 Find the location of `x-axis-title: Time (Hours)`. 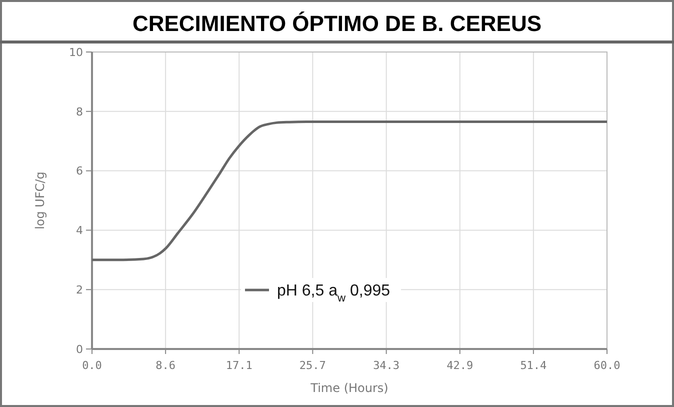

x-axis-title: Time (Hours) is located at coordinates (349, 388).